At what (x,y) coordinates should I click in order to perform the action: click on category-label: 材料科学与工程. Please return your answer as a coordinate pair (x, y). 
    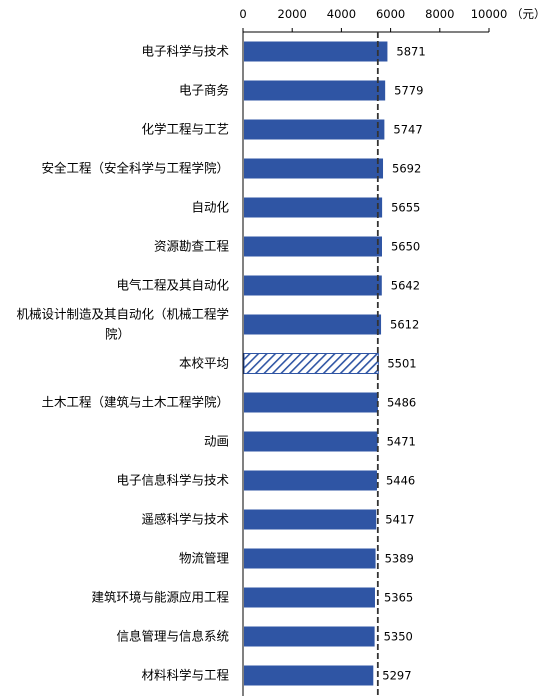
    Looking at the image, I should click on (185, 675).